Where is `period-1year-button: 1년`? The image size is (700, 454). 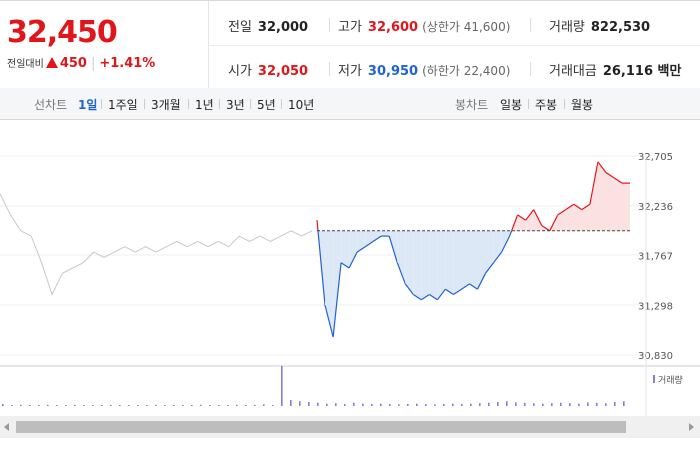
period-1year-button: 1년 is located at coordinates (204, 105).